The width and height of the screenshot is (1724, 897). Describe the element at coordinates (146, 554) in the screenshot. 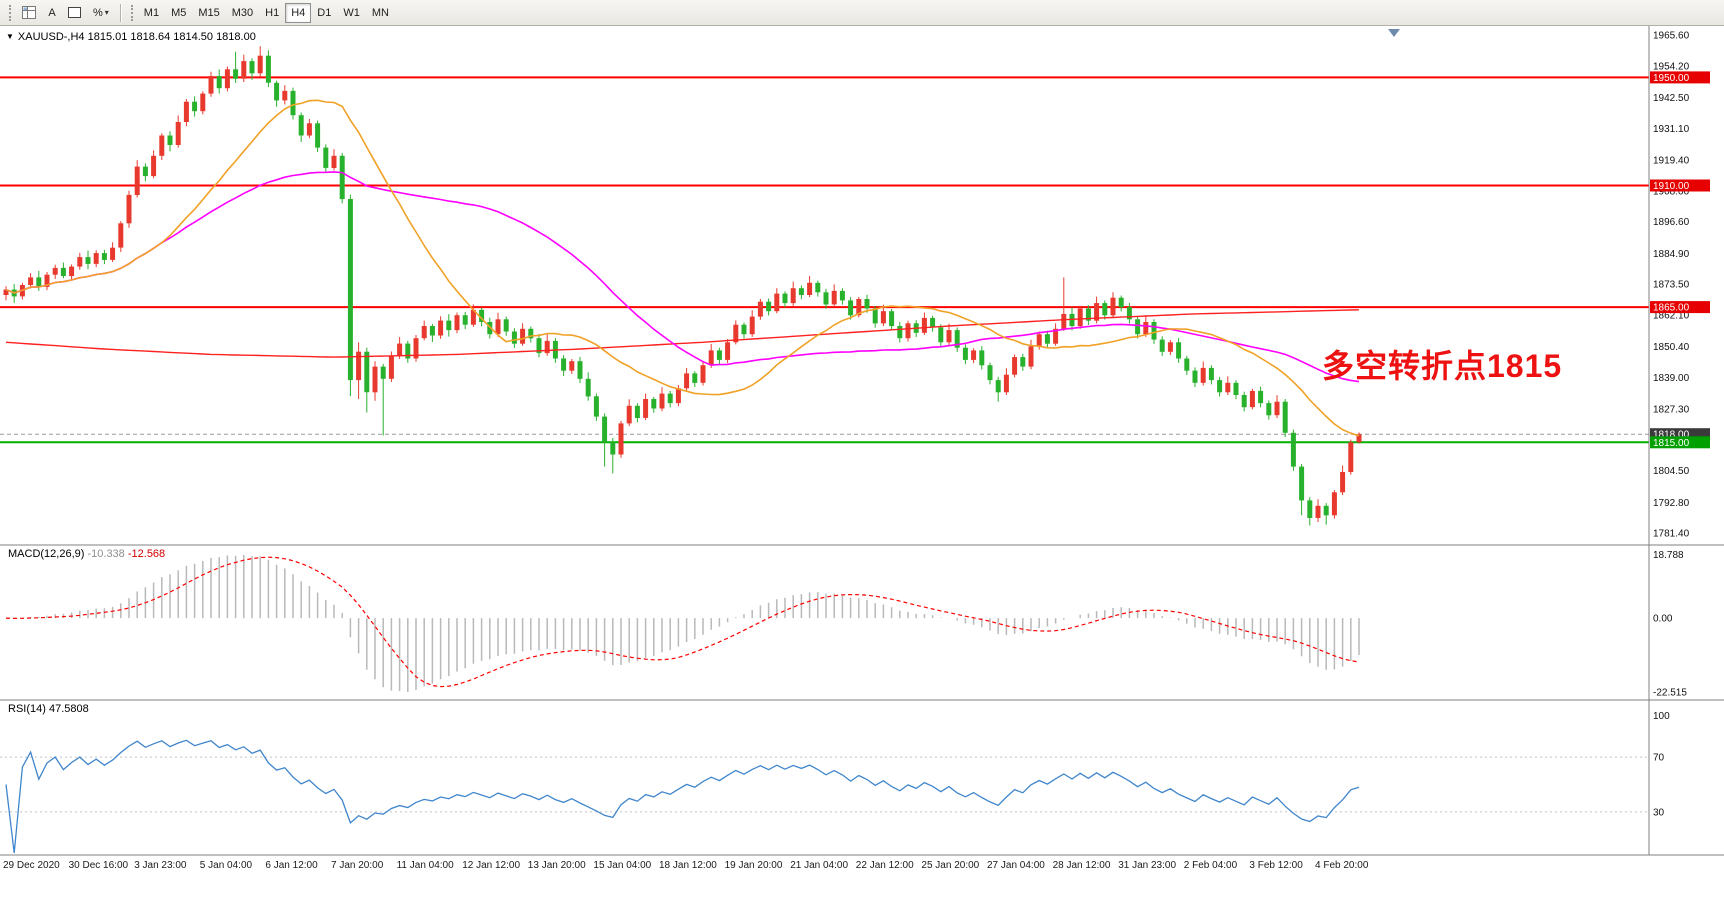

I see `macd-value-signal: -12.568` at that location.